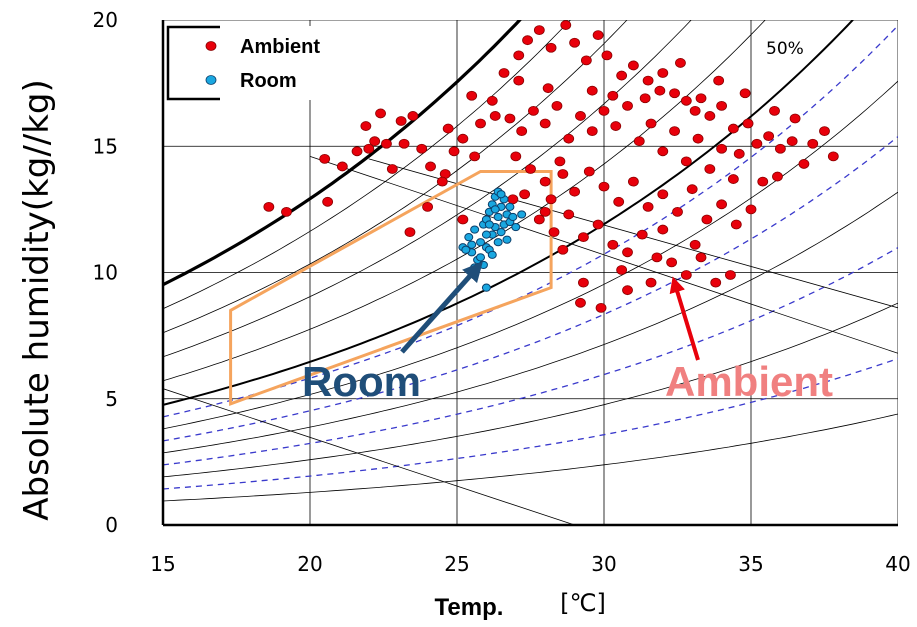 The height and width of the screenshot is (627, 917). Describe the element at coordinates (280, 47) in the screenshot. I see `legend-label-ambient: Ambient` at that location.